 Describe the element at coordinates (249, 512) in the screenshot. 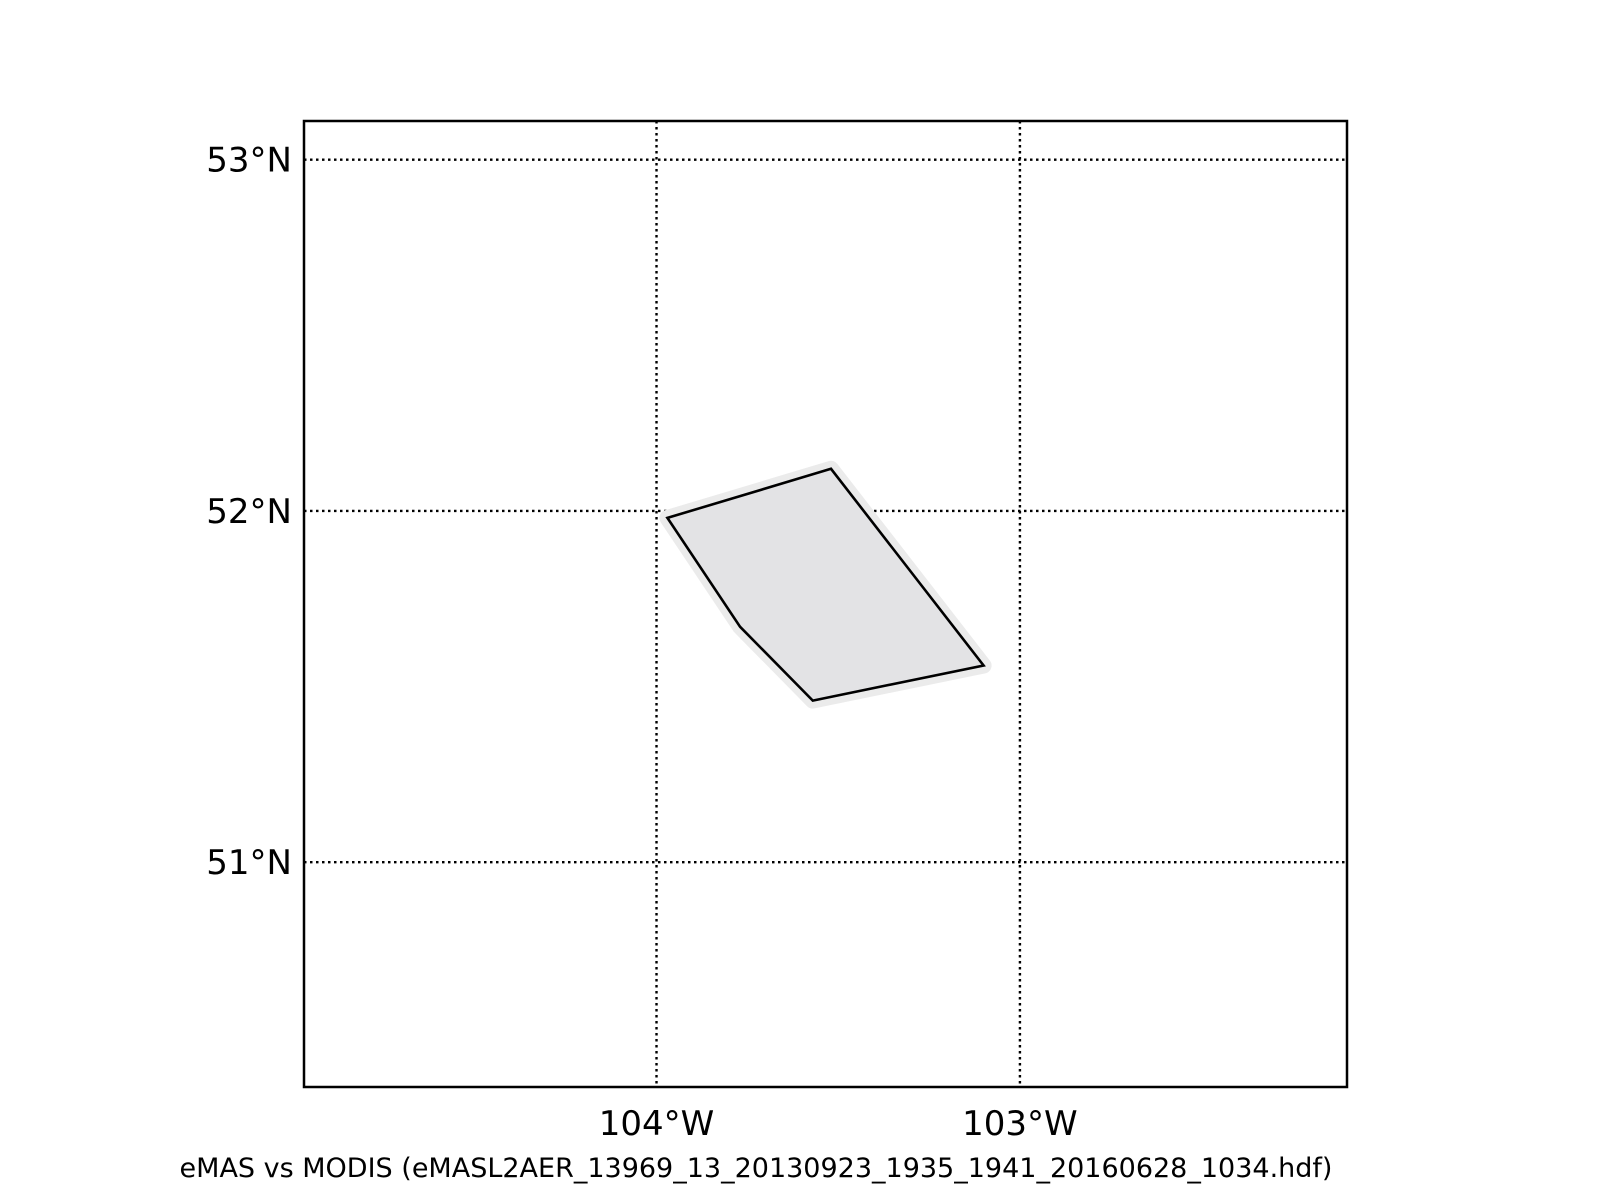

I see `latitude-tick-label: 52°N` at that location.